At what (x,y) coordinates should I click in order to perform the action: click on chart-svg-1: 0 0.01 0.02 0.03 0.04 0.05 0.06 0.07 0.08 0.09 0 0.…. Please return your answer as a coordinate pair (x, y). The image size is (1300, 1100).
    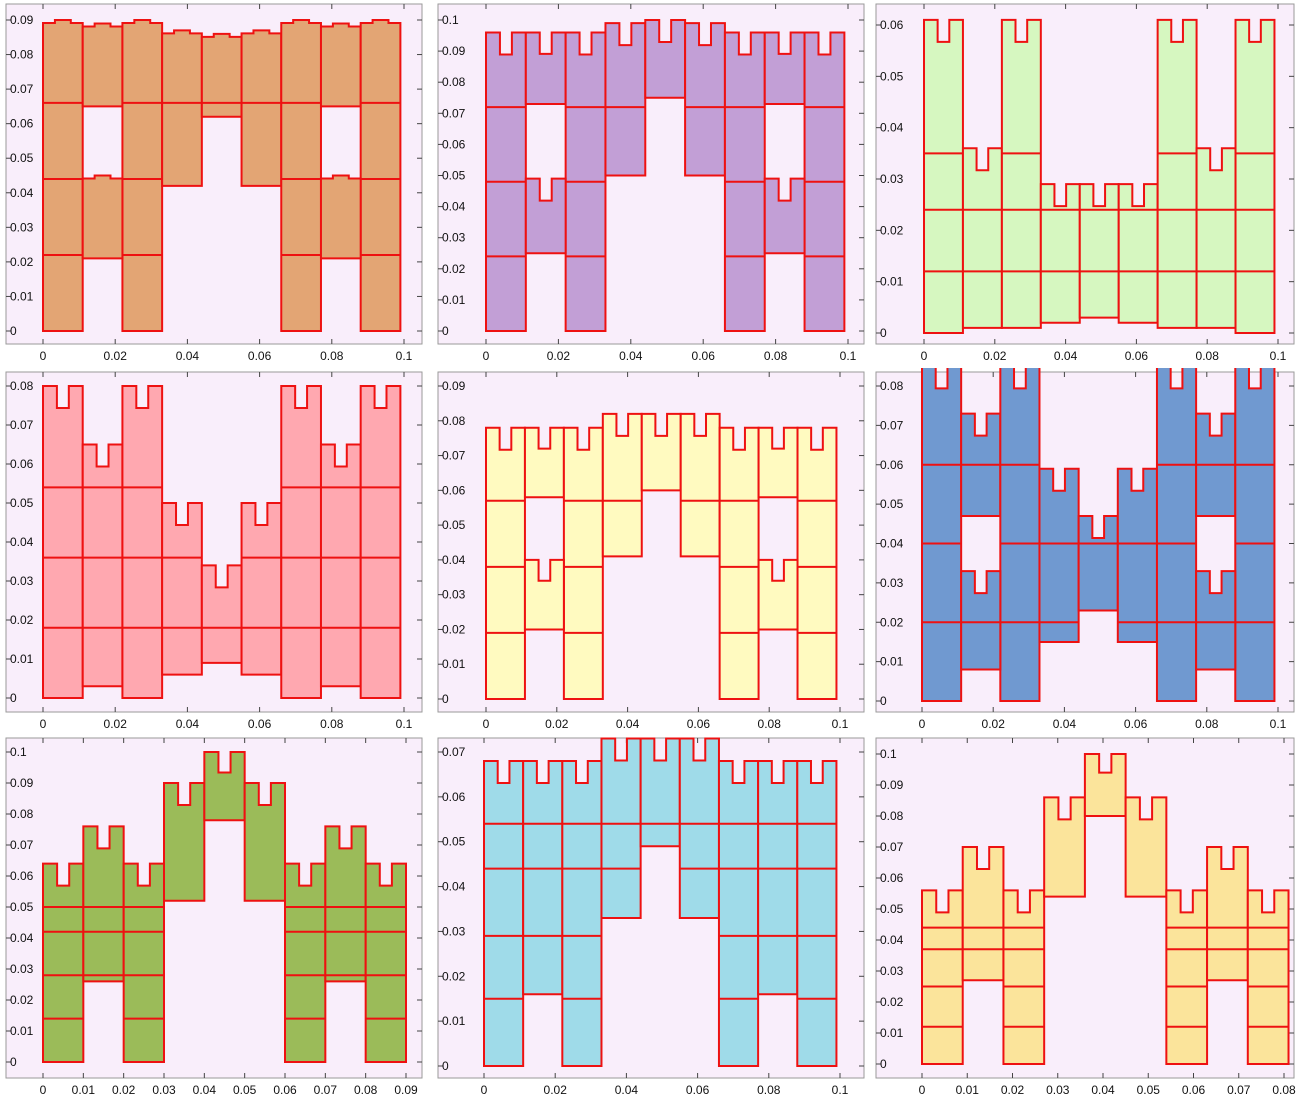
    Looking at the image, I should click on (214, 183).